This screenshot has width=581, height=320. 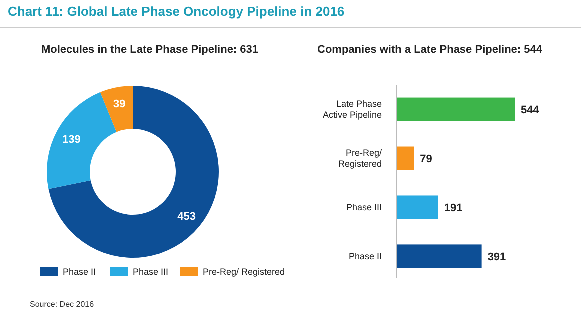 What do you see at coordinates (497, 257) in the screenshot?
I see `data-label: 391` at bounding box center [497, 257].